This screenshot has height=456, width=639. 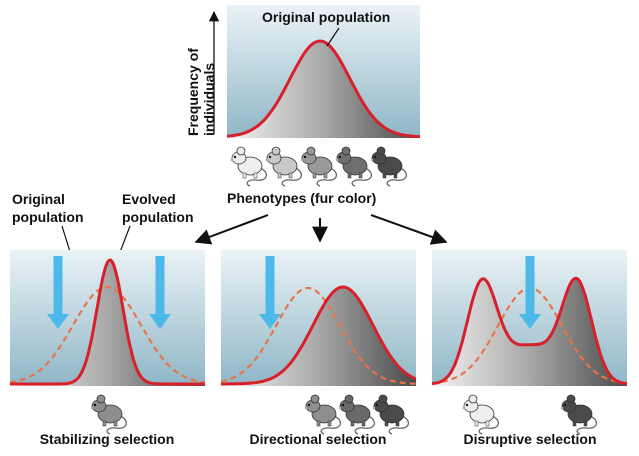 I want to click on directional-evolved-fill, so click(x=318, y=336).